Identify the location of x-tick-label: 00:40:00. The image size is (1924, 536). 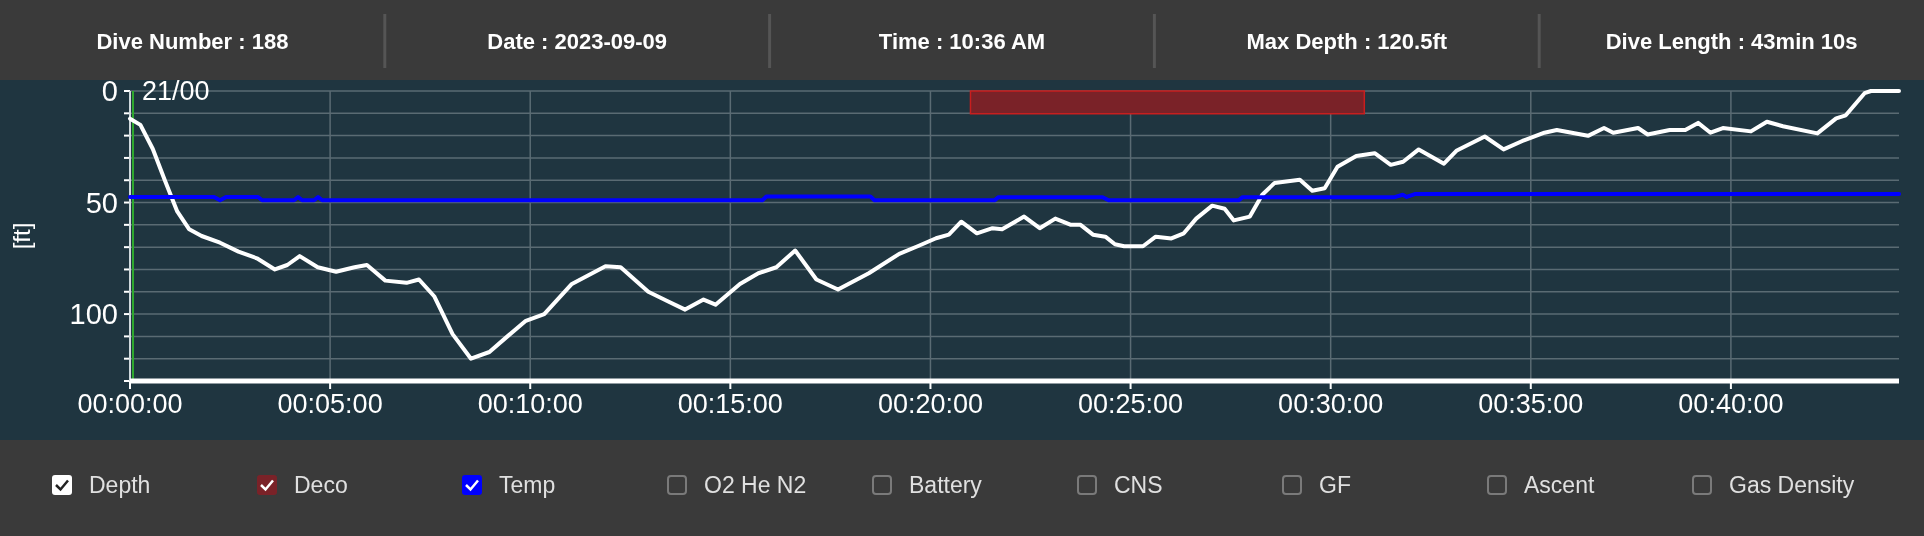
(1731, 404).